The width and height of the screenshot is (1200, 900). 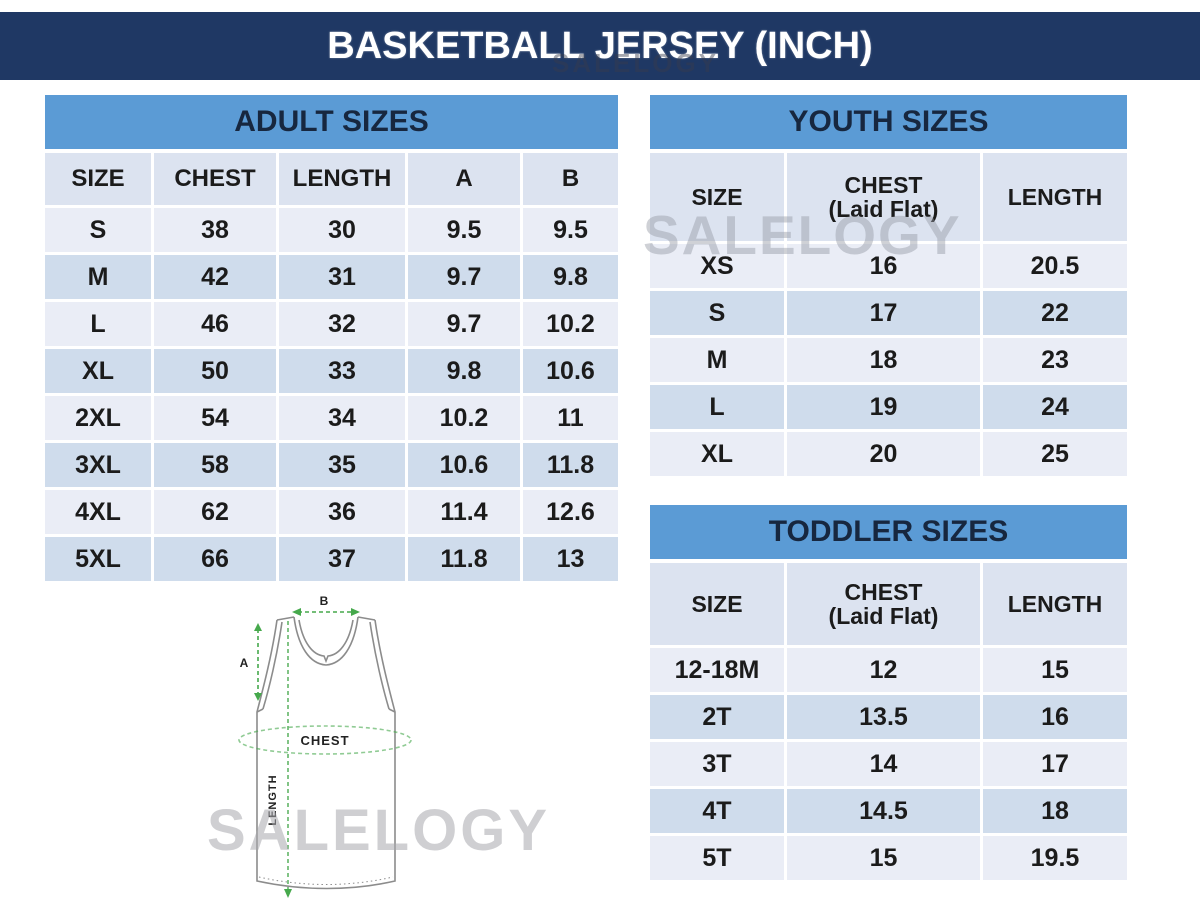 I want to click on table-row: XS 16 20.5, so click(x=888, y=266).